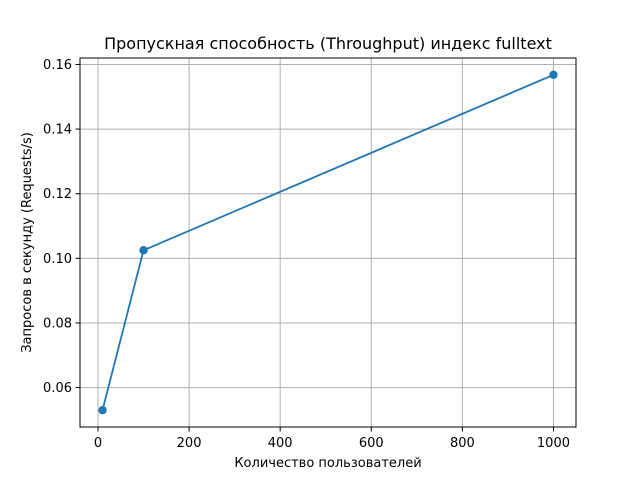  I want to click on x-tick-label: 400, so click(280, 443).